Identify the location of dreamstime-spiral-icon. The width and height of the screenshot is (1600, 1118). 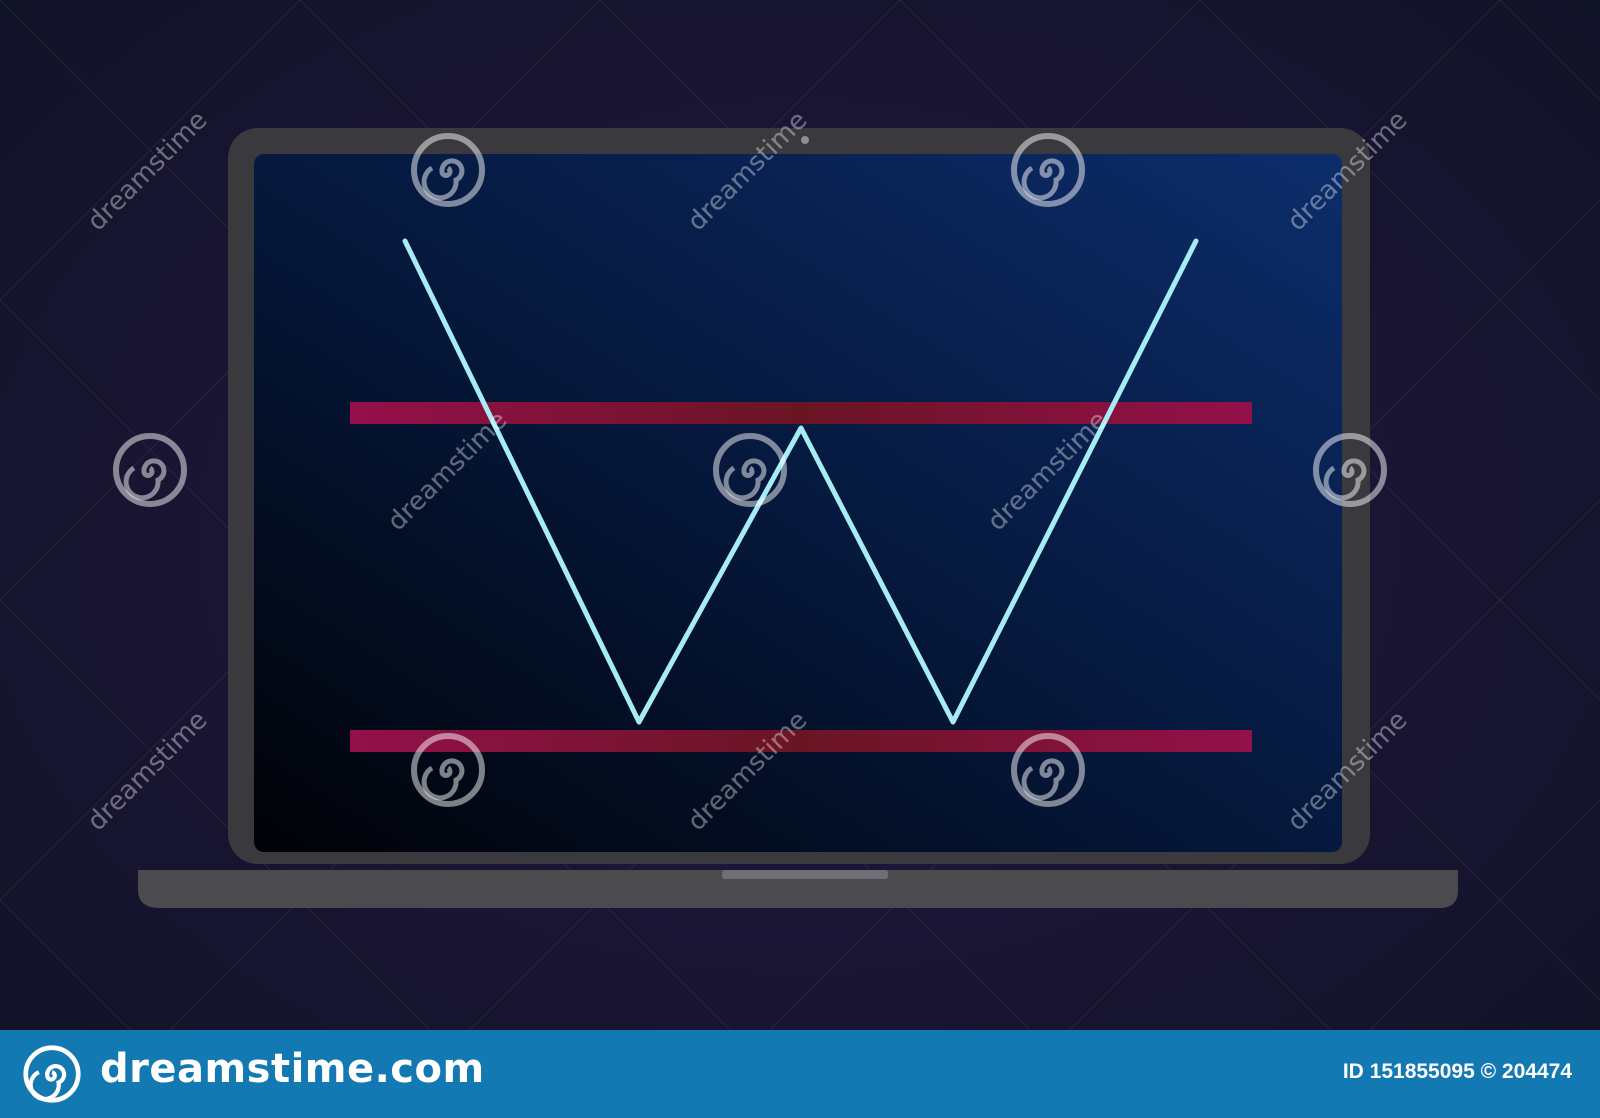
(52, 1074).